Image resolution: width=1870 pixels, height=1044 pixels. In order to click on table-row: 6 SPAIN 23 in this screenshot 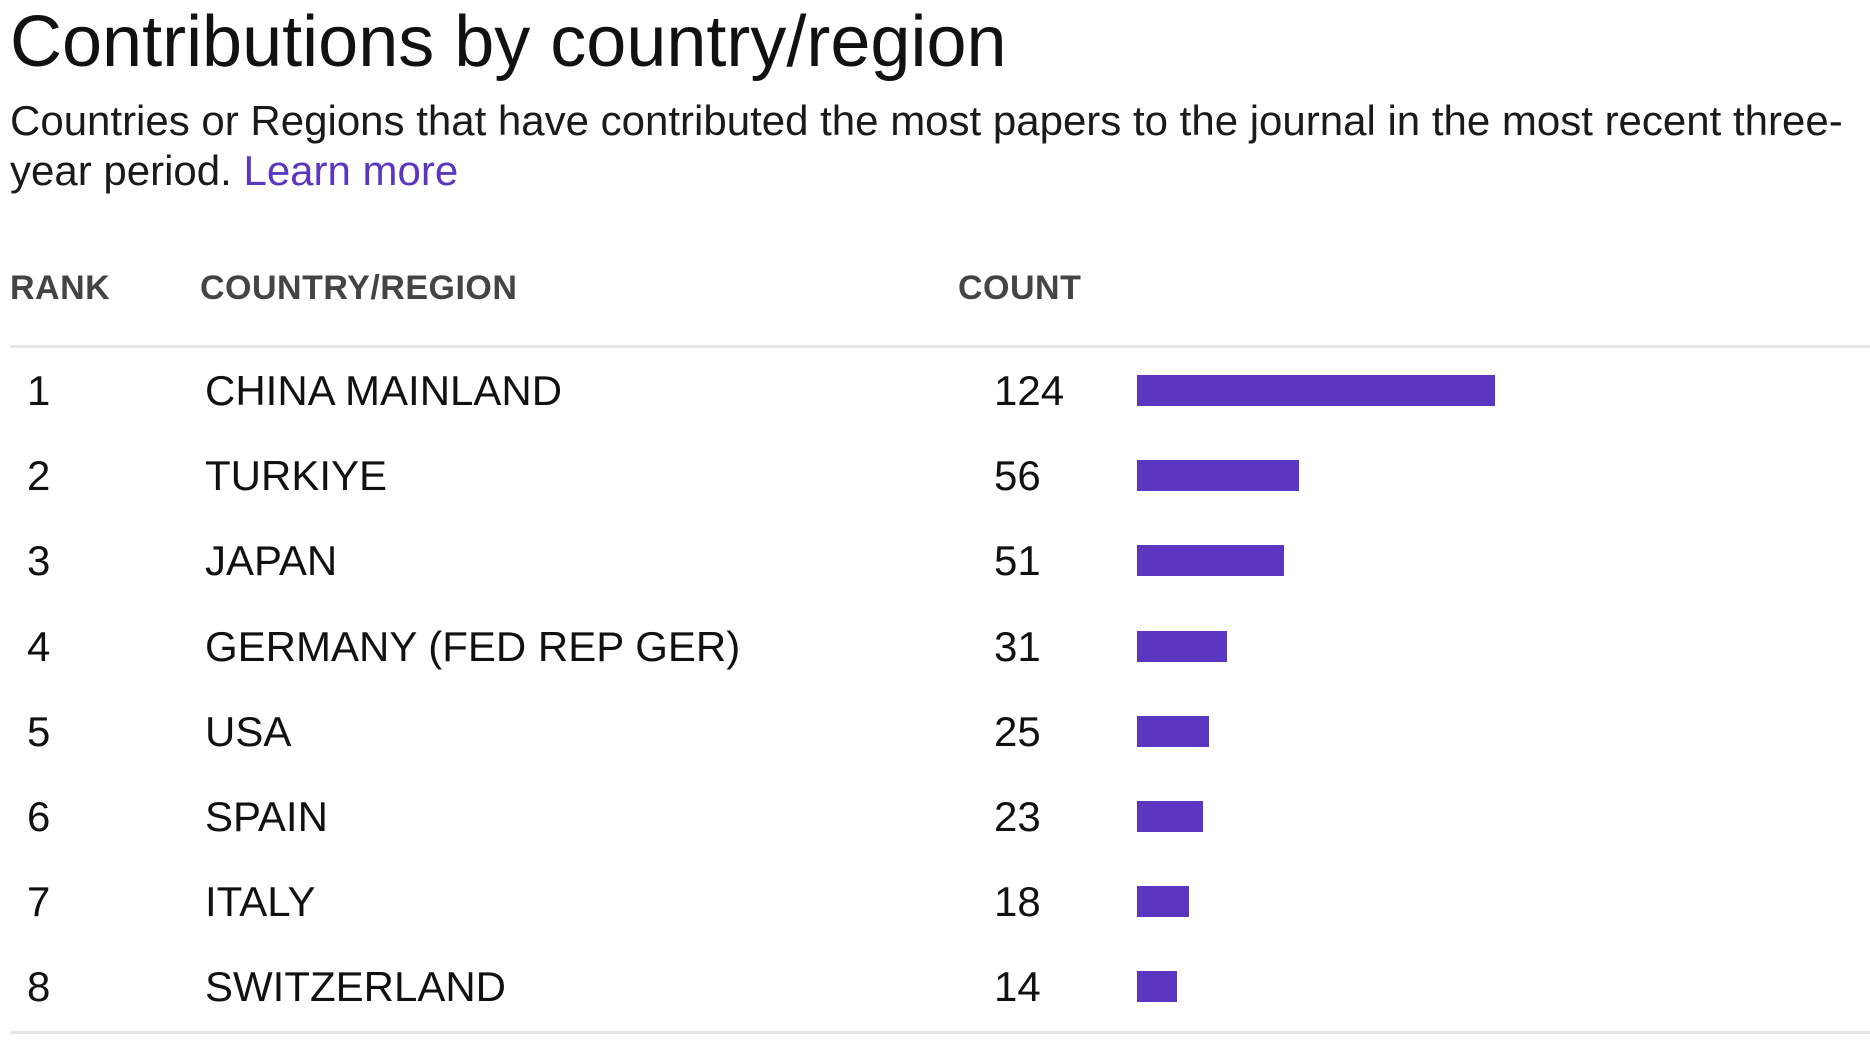, I will do `click(935, 816)`.